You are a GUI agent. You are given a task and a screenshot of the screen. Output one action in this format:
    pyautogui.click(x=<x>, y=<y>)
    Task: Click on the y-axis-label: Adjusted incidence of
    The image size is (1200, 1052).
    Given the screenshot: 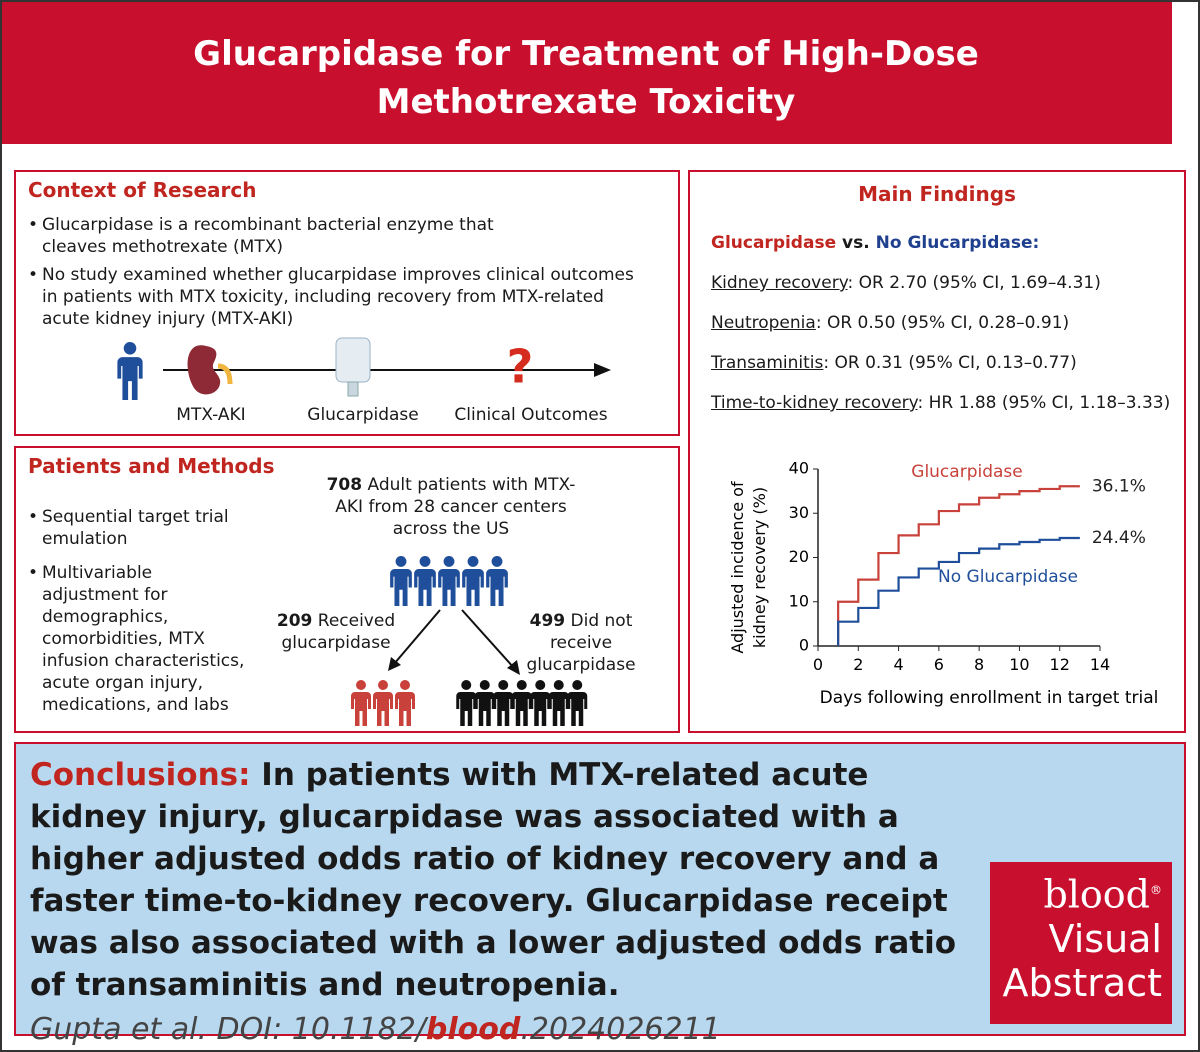 What is the action you would take?
    pyautogui.click(x=737, y=567)
    